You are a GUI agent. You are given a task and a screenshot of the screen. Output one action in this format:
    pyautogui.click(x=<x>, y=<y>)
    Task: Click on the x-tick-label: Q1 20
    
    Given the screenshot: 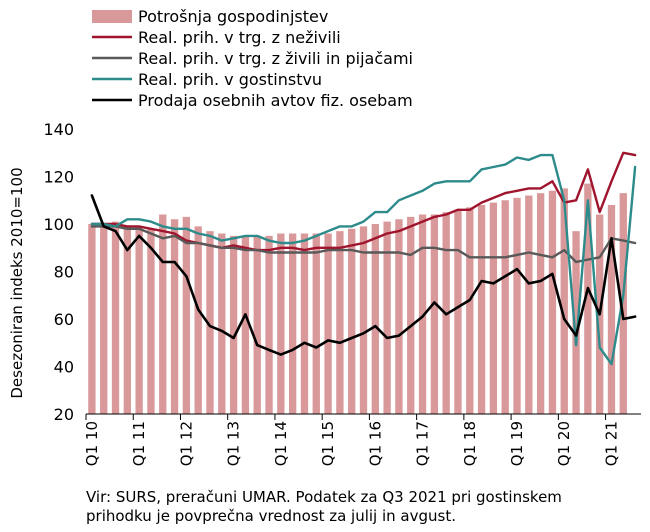 What is the action you would take?
    pyautogui.click(x=564, y=443)
    